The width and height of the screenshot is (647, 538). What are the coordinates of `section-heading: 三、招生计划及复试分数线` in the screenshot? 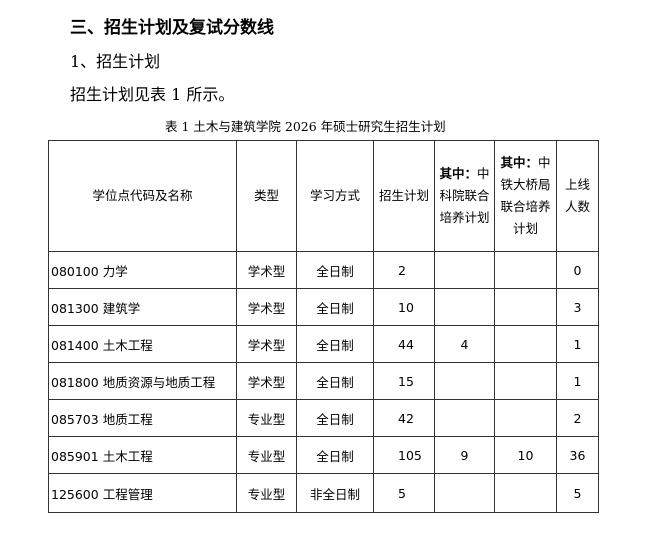 It's located at (172, 28).